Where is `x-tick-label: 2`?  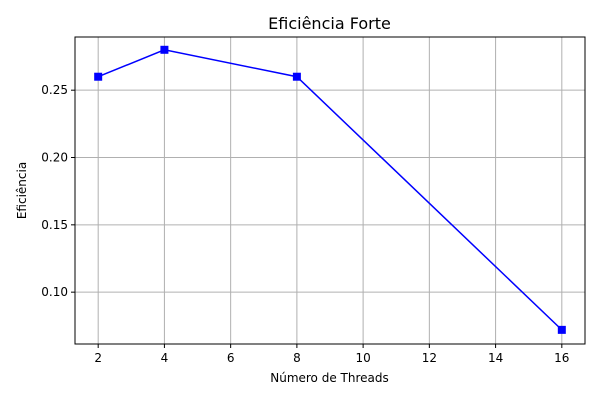
x-tick-label: 2 is located at coordinates (98, 358).